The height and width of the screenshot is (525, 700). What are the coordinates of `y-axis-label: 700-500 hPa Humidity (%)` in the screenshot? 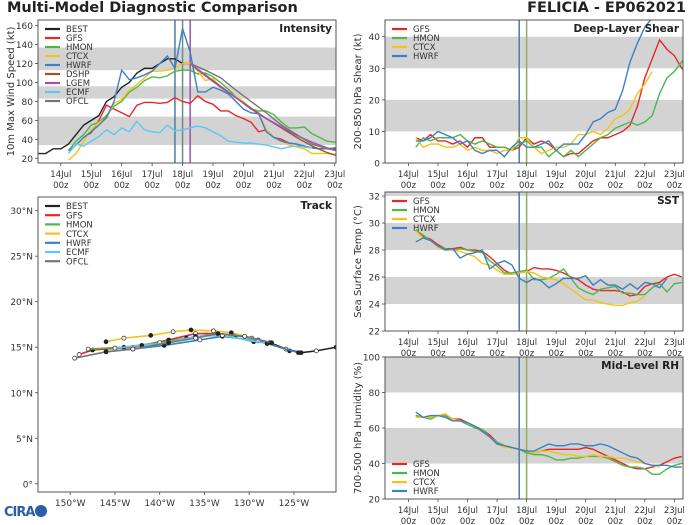 It's located at (358, 428).